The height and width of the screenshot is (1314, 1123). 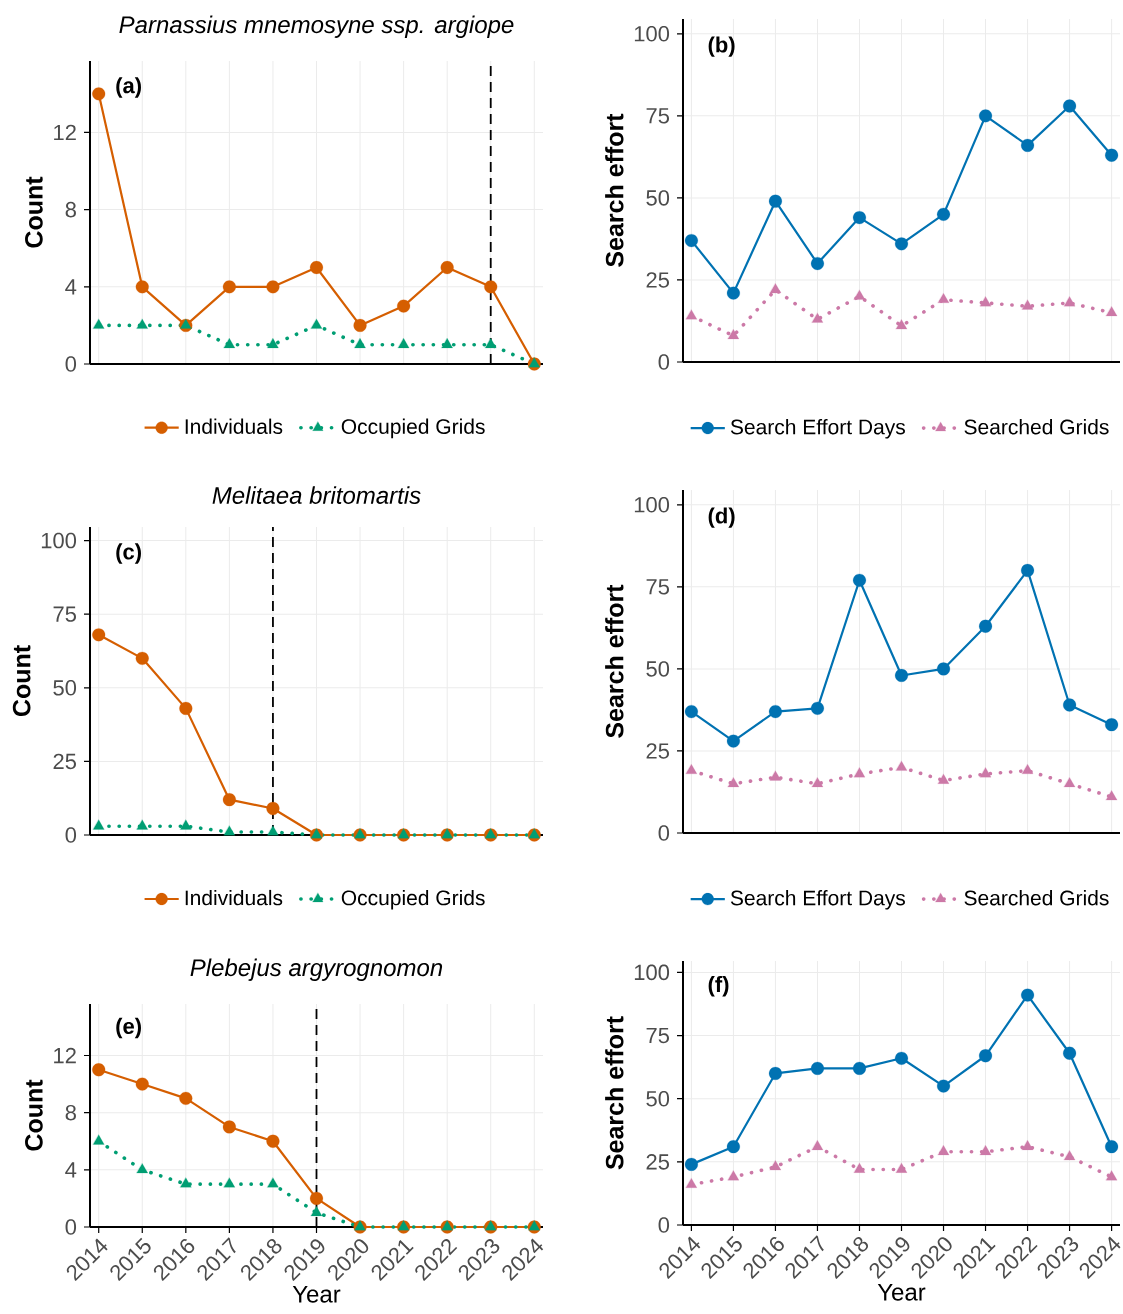 I want to click on chart-title: Plebejus argyrognomon, so click(x=316, y=969).